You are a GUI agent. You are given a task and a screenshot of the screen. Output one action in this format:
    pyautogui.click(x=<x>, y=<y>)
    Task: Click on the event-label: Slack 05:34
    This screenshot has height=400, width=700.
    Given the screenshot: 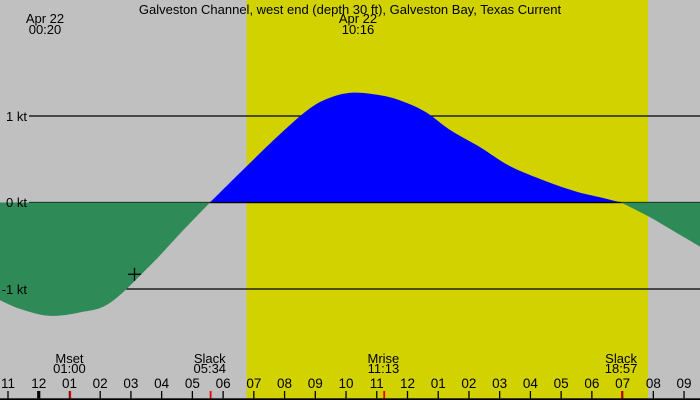 What is the action you would take?
    pyautogui.click(x=210, y=363)
    